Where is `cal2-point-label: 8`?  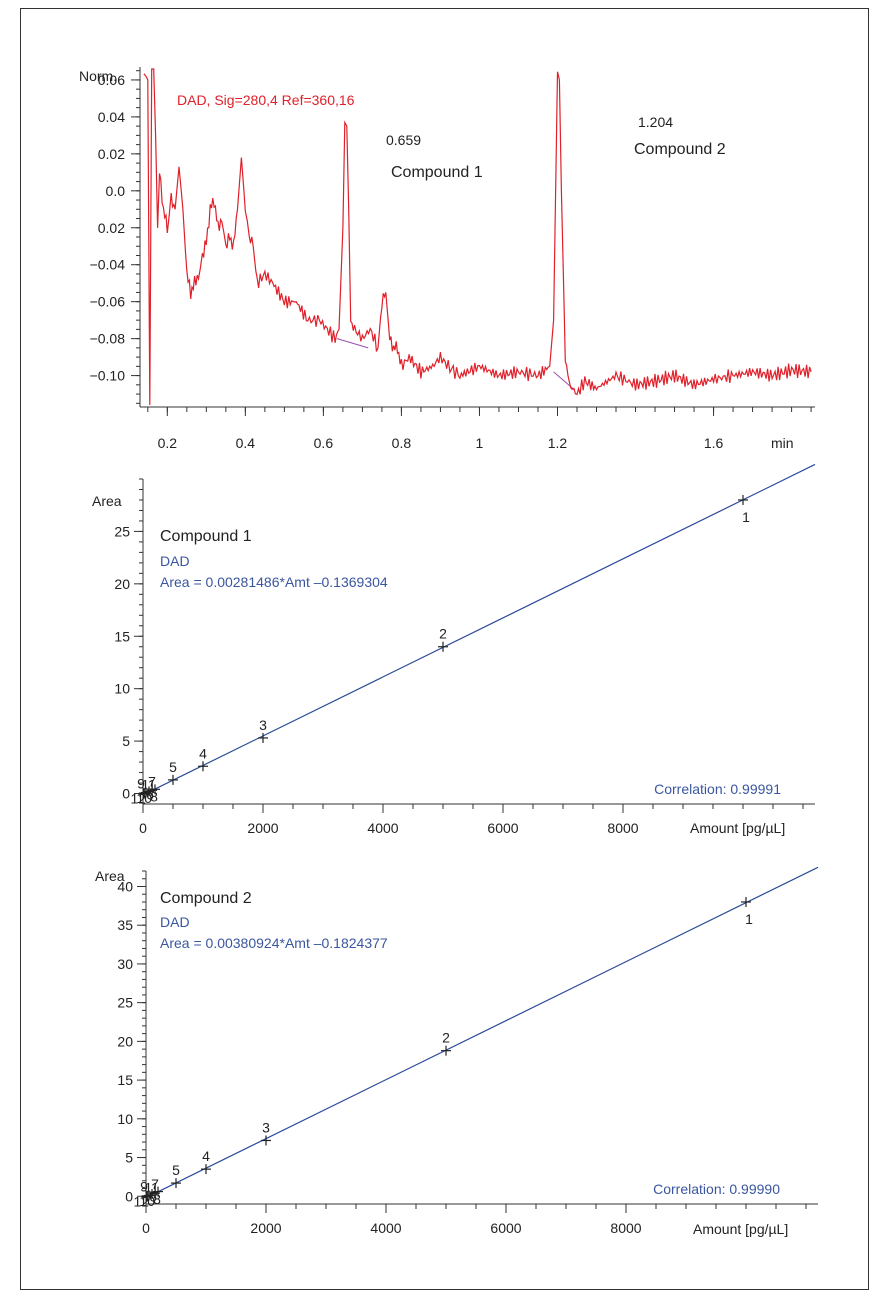 cal2-point-label: 8 is located at coordinates (157, 1199).